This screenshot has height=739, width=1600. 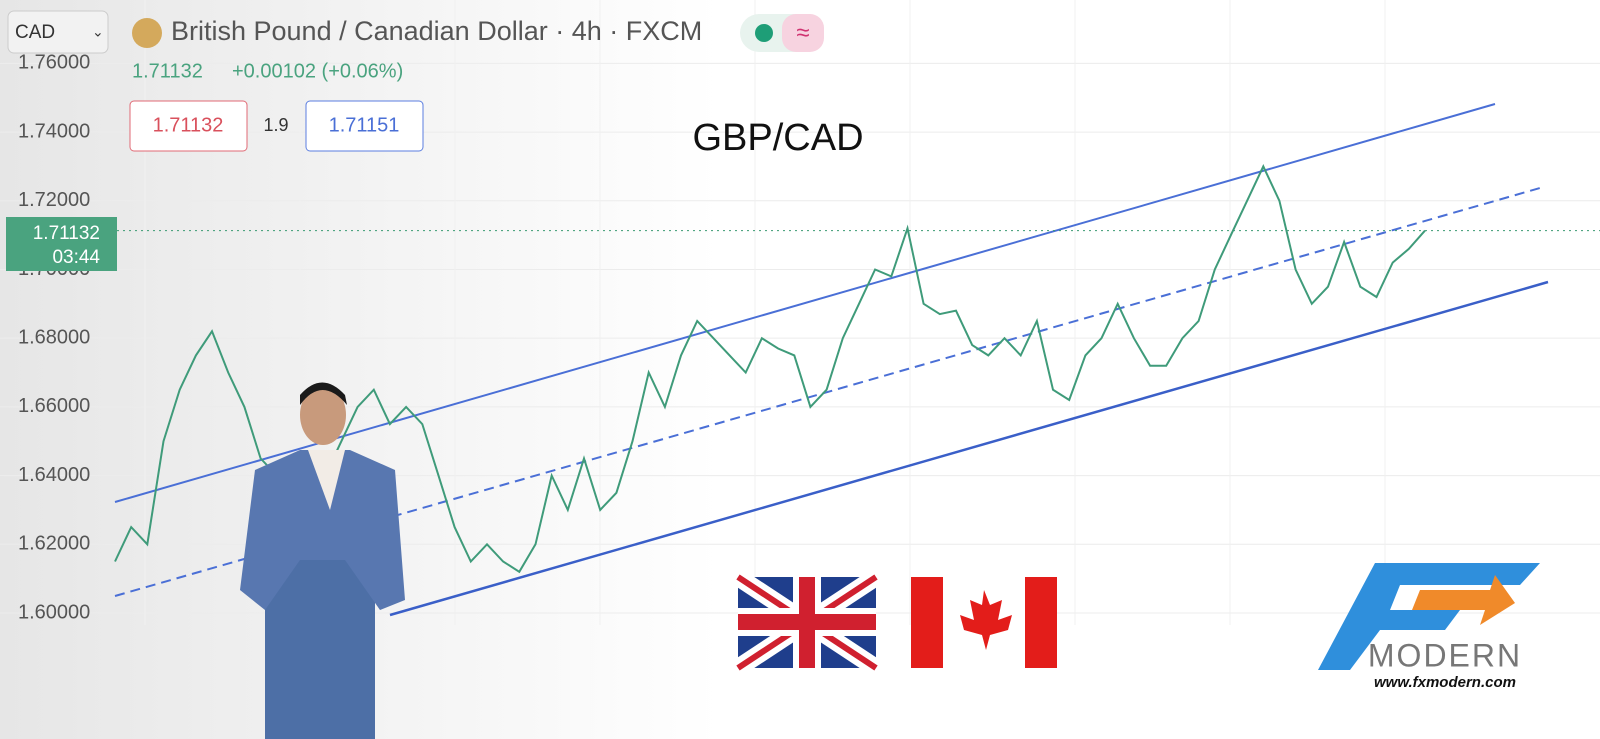 I want to click on sell-price: 1.71132, so click(x=188, y=125).